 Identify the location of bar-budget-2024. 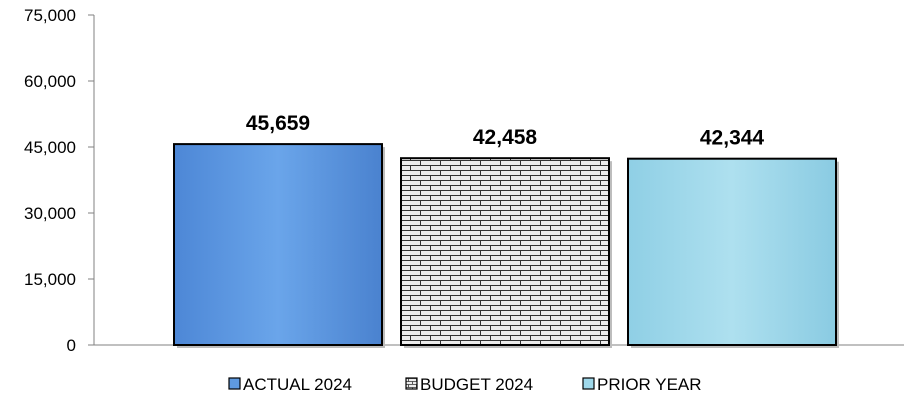
(505, 251).